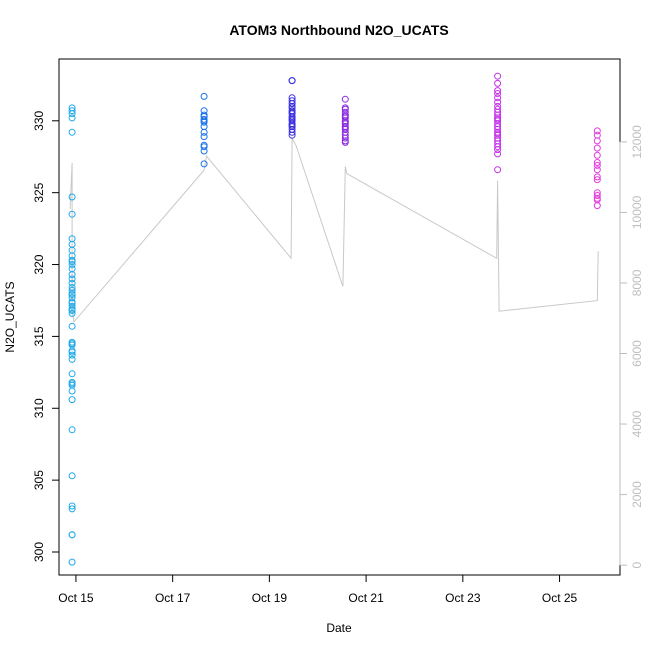 Image resolution: width=650 pixels, height=650 pixels. I want to click on x-axis-label: Date, so click(339, 628).